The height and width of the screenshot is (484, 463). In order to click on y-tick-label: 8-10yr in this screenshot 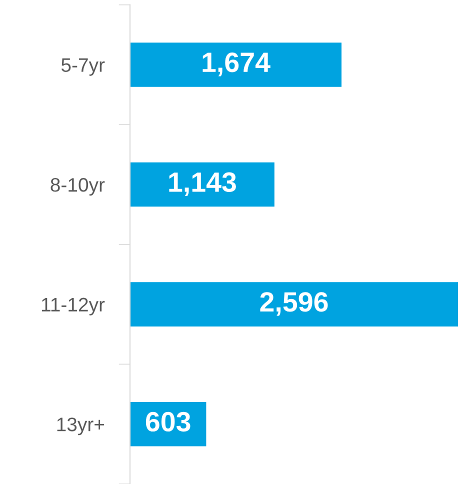, I will do `click(77, 187)`.